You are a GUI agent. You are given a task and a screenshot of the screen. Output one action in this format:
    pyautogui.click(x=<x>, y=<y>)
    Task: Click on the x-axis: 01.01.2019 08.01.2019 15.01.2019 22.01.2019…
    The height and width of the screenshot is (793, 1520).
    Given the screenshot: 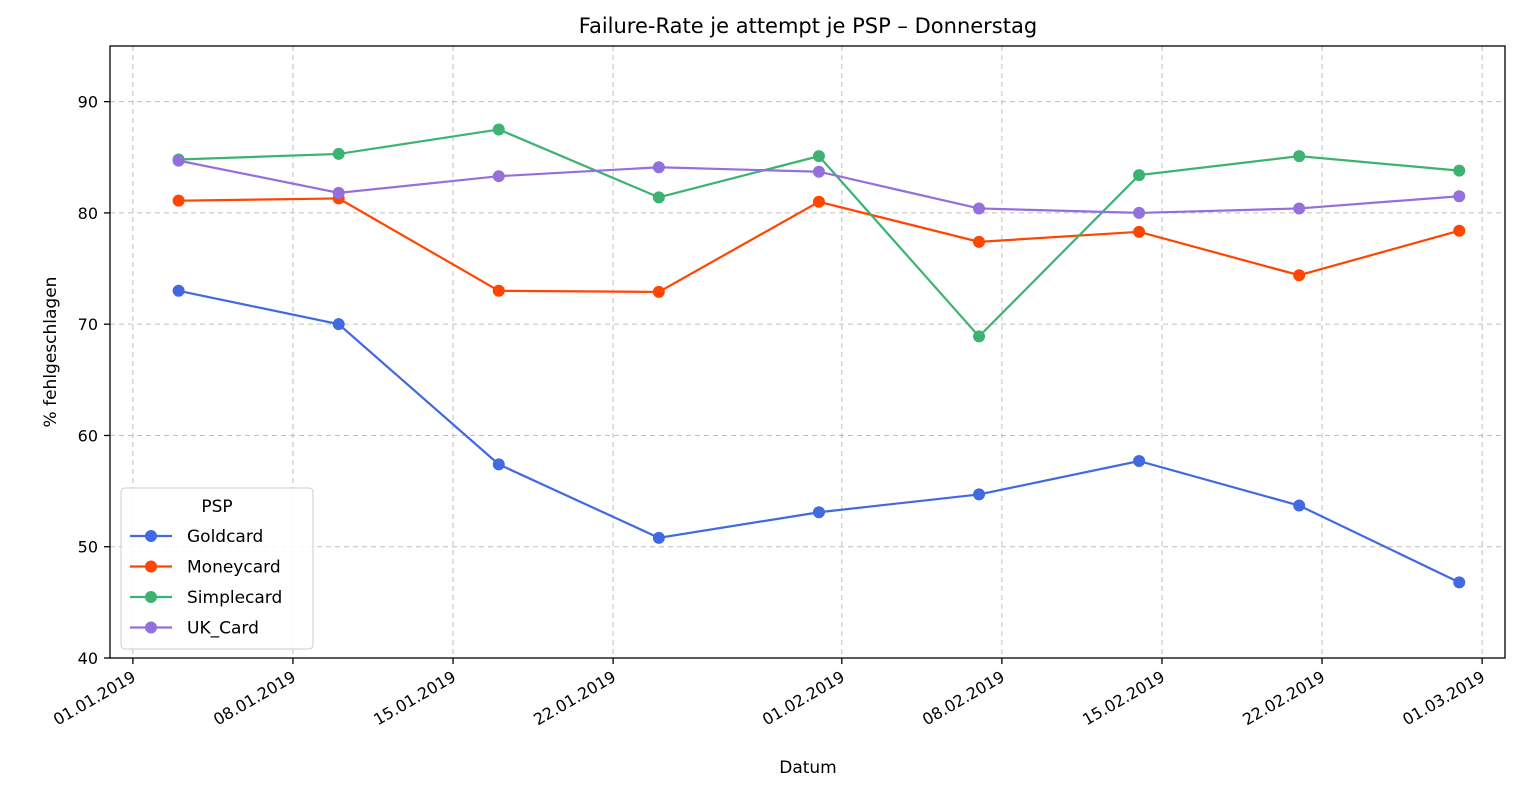 What is the action you would take?
    pyautogui.click(x=769, y=693)
    